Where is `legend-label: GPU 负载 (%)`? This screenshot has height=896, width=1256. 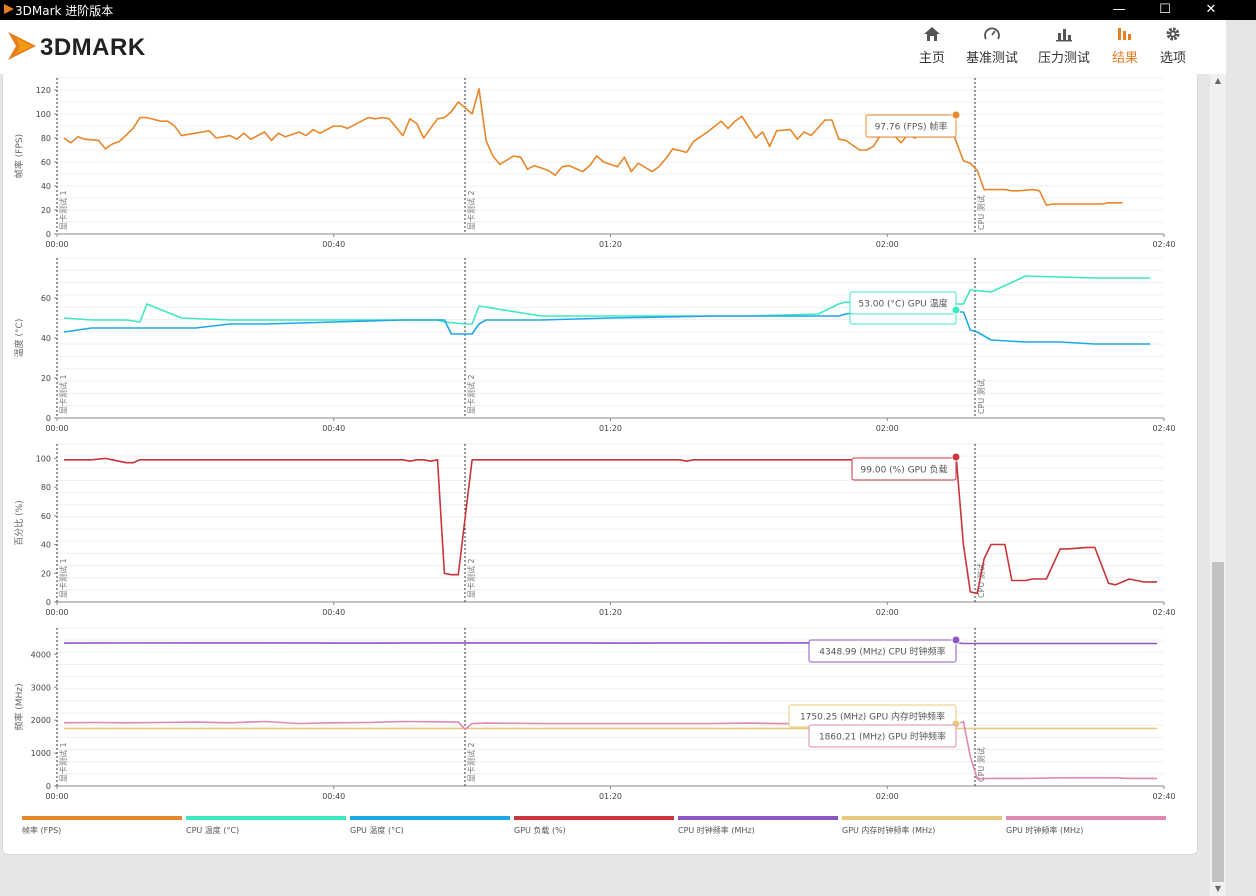
legend-label: GPU 负载 (%) is located at coordinates (540, 830).